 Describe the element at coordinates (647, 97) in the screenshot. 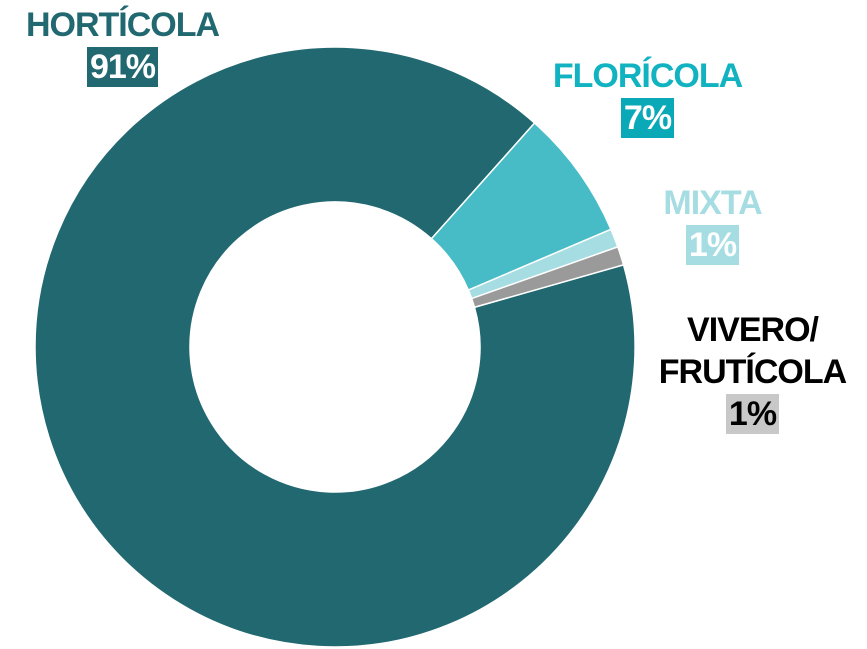

I see `slice-label: FLORÍCOLA 7%` at that location.